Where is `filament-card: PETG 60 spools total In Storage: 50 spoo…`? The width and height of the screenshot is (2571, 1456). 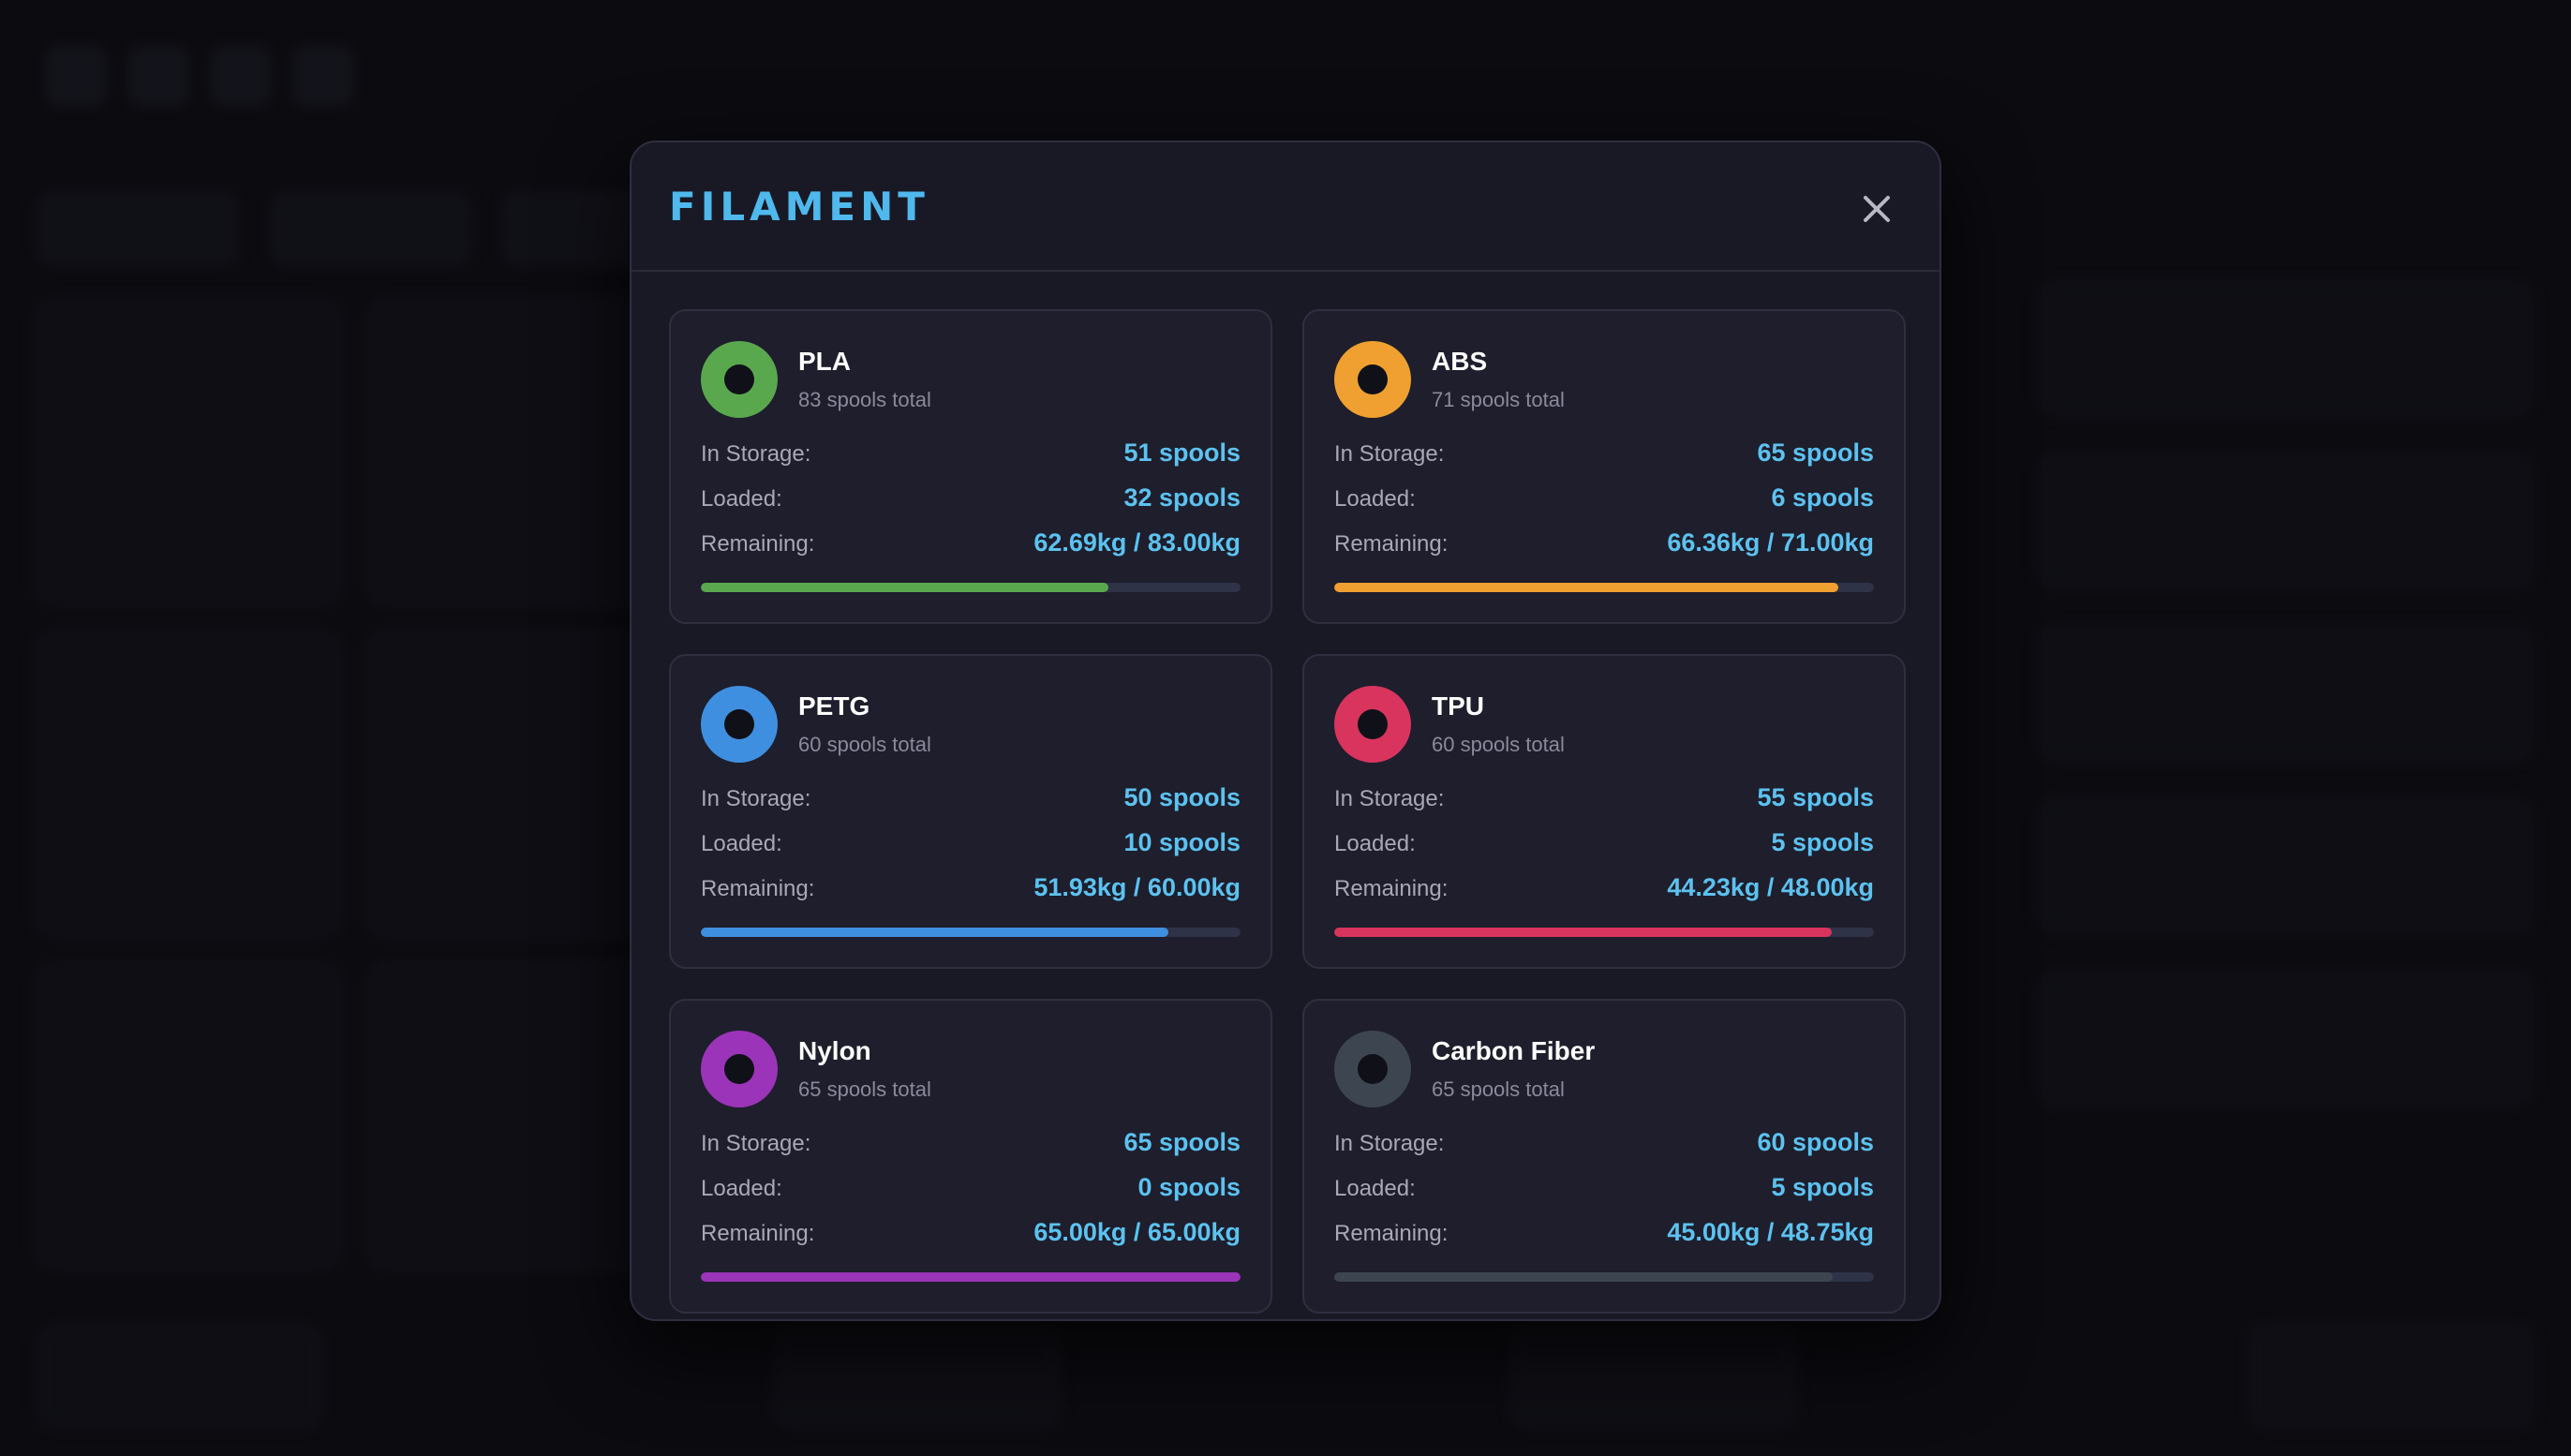
filament-card: PETG 60 spools total In Storage: 50 spoo… is located at coordinates (970, 811).